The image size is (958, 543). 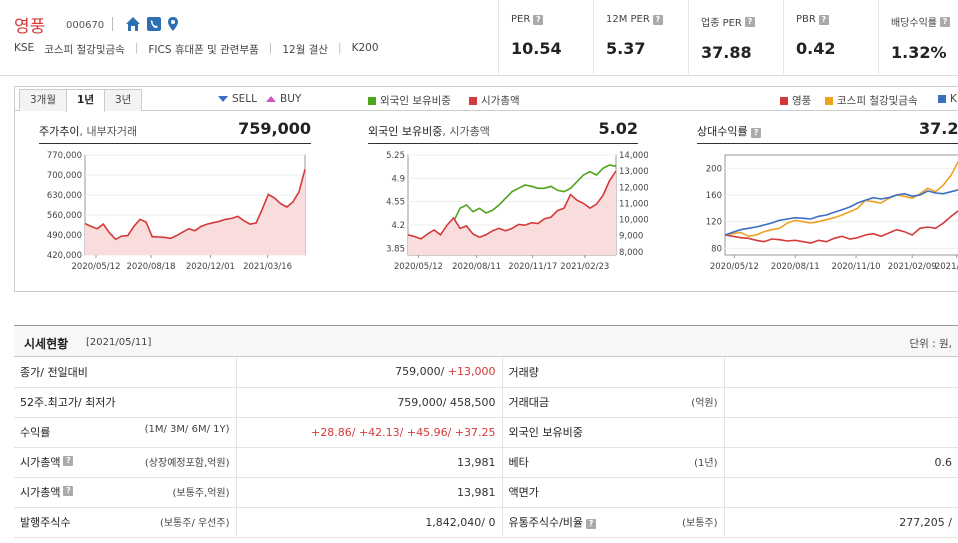 I want to click on legend-company: 영풍, so click(x=795, y=100).